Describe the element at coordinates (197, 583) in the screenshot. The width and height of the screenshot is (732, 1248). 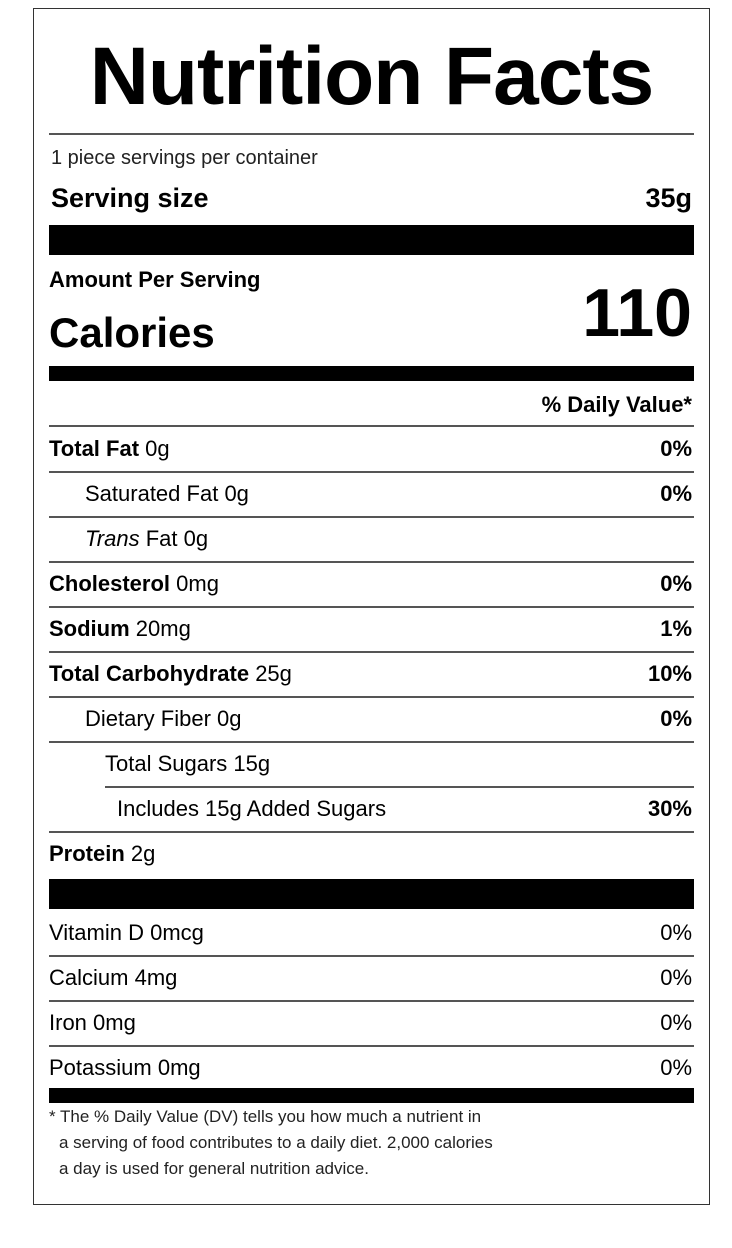
I see `nutrient-amount: 0mg` at that location.